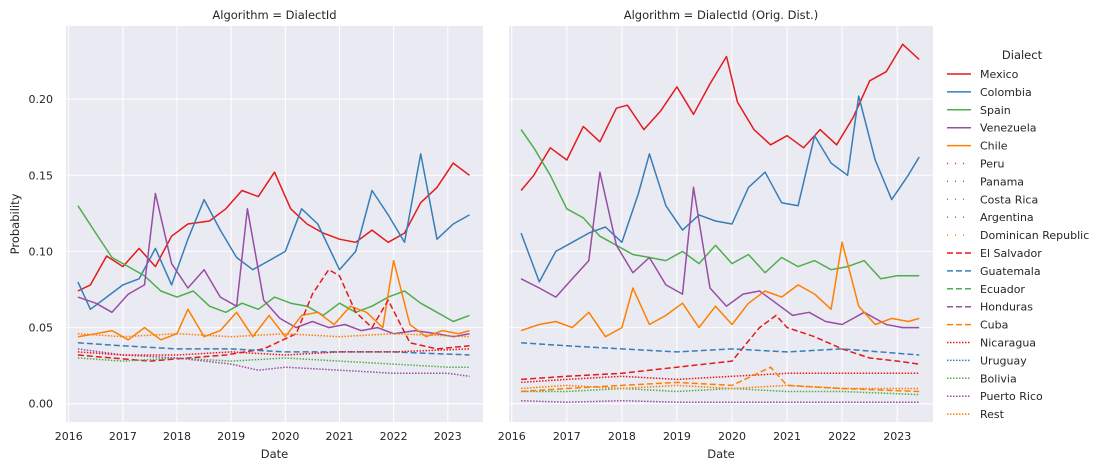 Image resolution: width=1107 pixels, height=471 pixels. I want to click on legend-label: Panama, so click(1002, 181).